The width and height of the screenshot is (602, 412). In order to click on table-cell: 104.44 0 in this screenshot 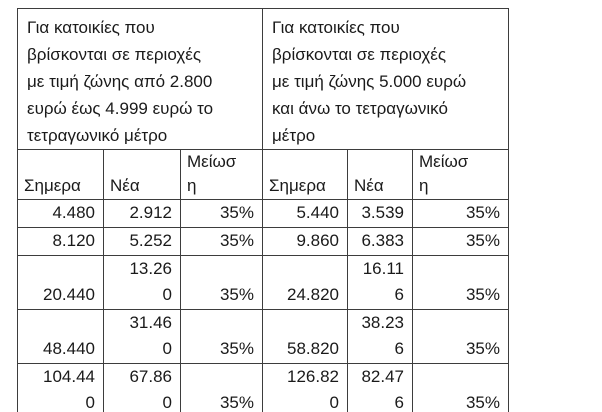, I will do `click(60, 387)`.